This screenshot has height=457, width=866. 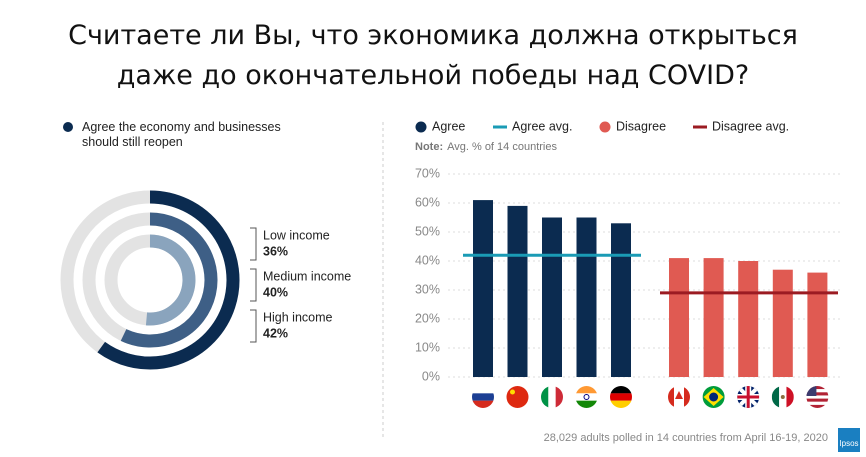 I want to click on category-label: Medium income, so click(x=307, y=276).